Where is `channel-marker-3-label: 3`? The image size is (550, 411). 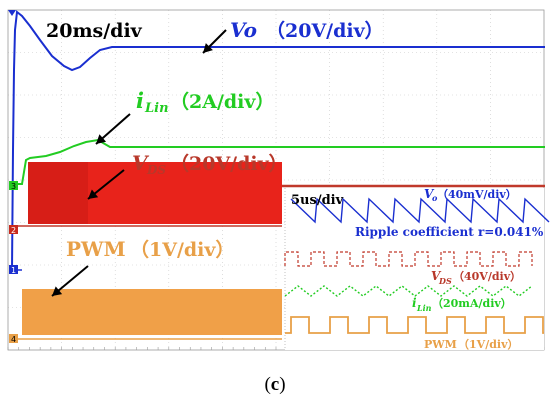
channel-marker-3-label: 3 is located at coordinates (13, 186).